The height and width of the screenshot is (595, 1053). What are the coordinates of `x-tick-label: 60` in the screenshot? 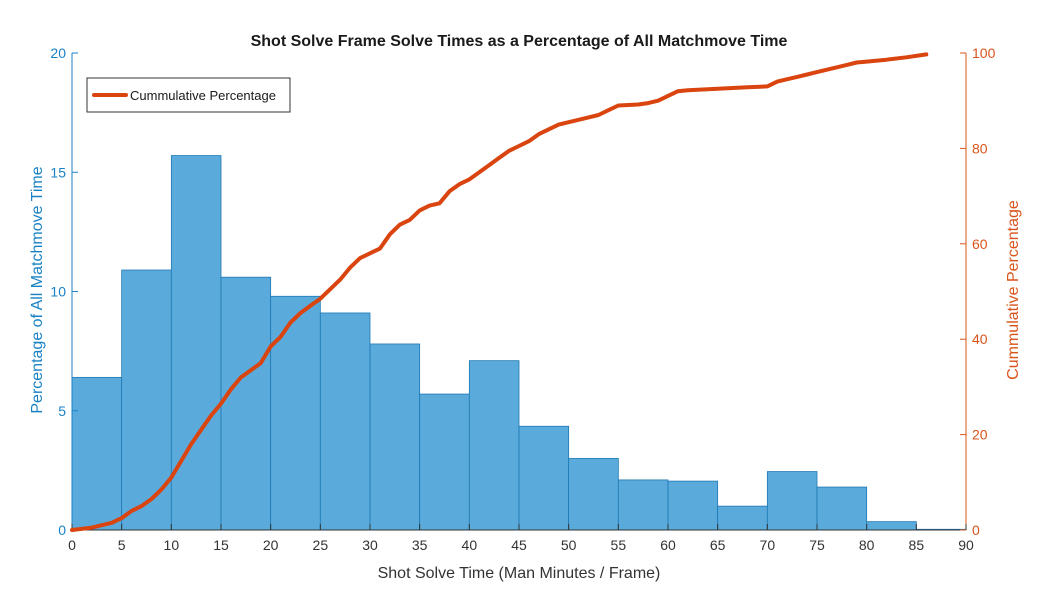 It's located at (668, 545).